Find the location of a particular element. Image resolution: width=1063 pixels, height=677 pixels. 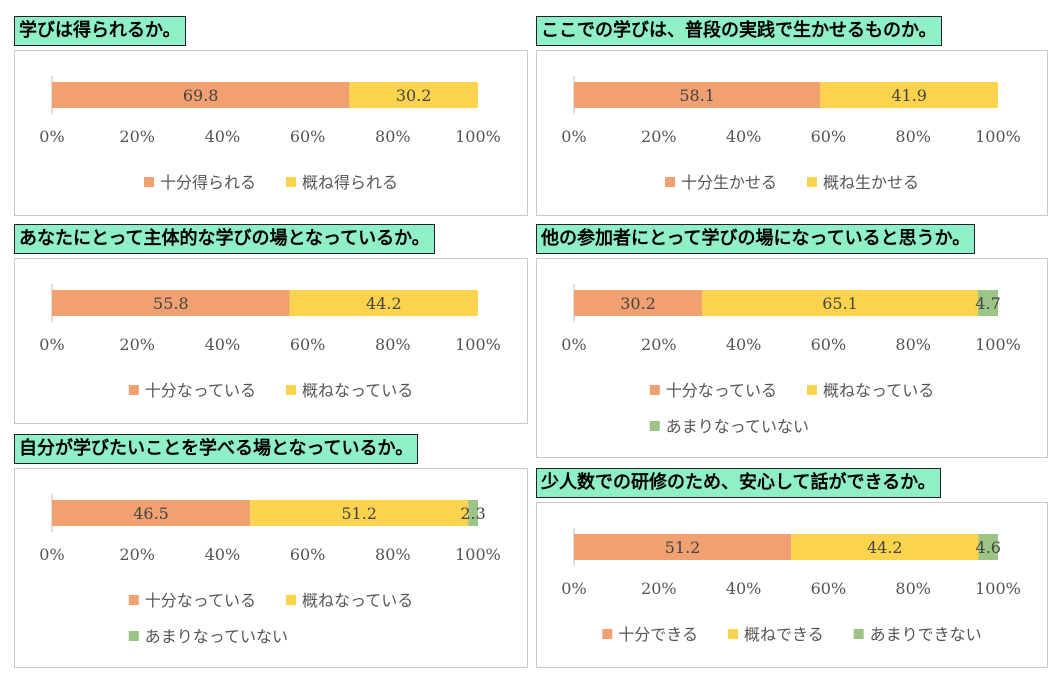

data-label: 30.2 is located at coordinates (414, 95).